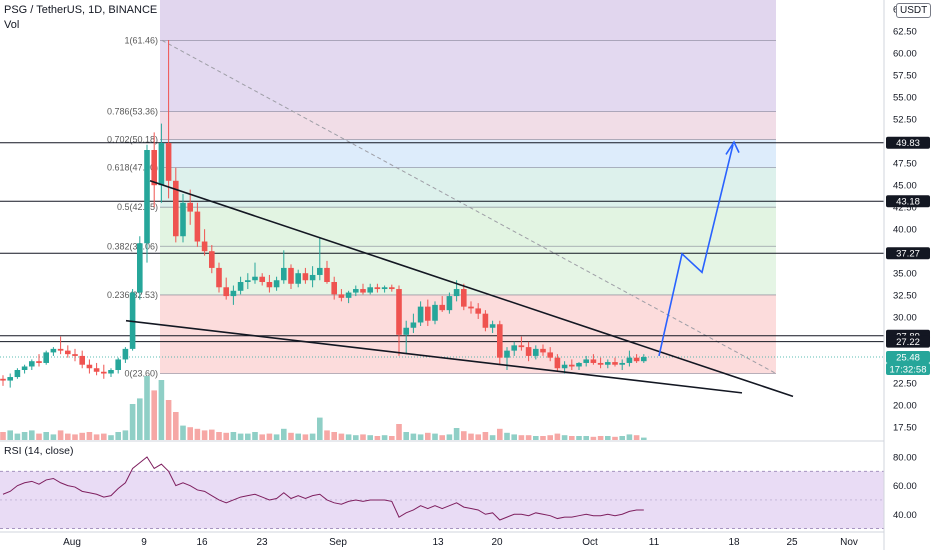 This screenshot has height=550, width=932. Describe the element at coordinates (905, 296) in the screenshot. I see `y-tick-label: 32.50` at that location.